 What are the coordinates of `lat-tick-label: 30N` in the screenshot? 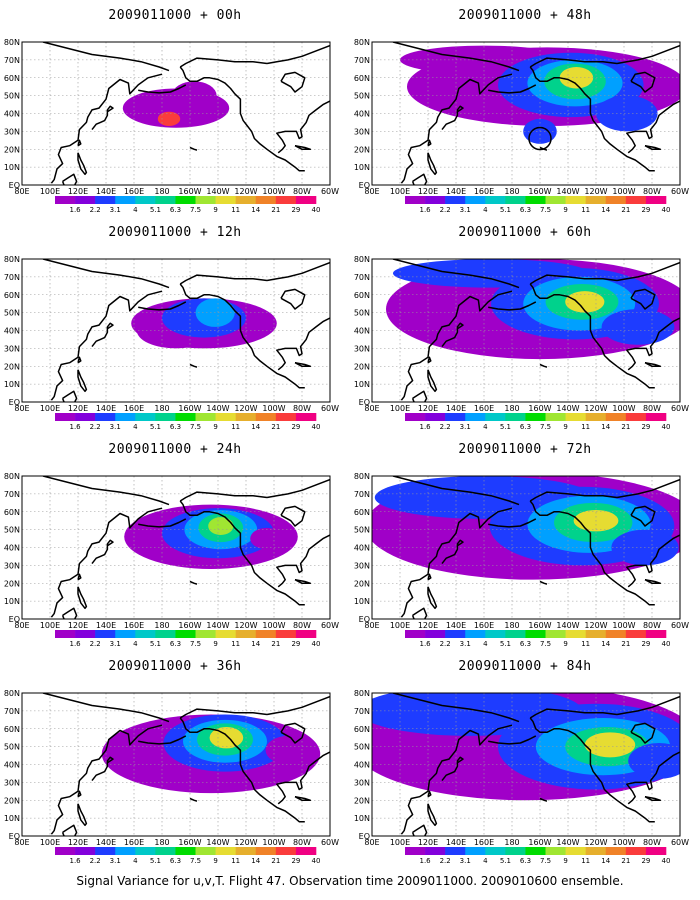 It's located at (12, 565).